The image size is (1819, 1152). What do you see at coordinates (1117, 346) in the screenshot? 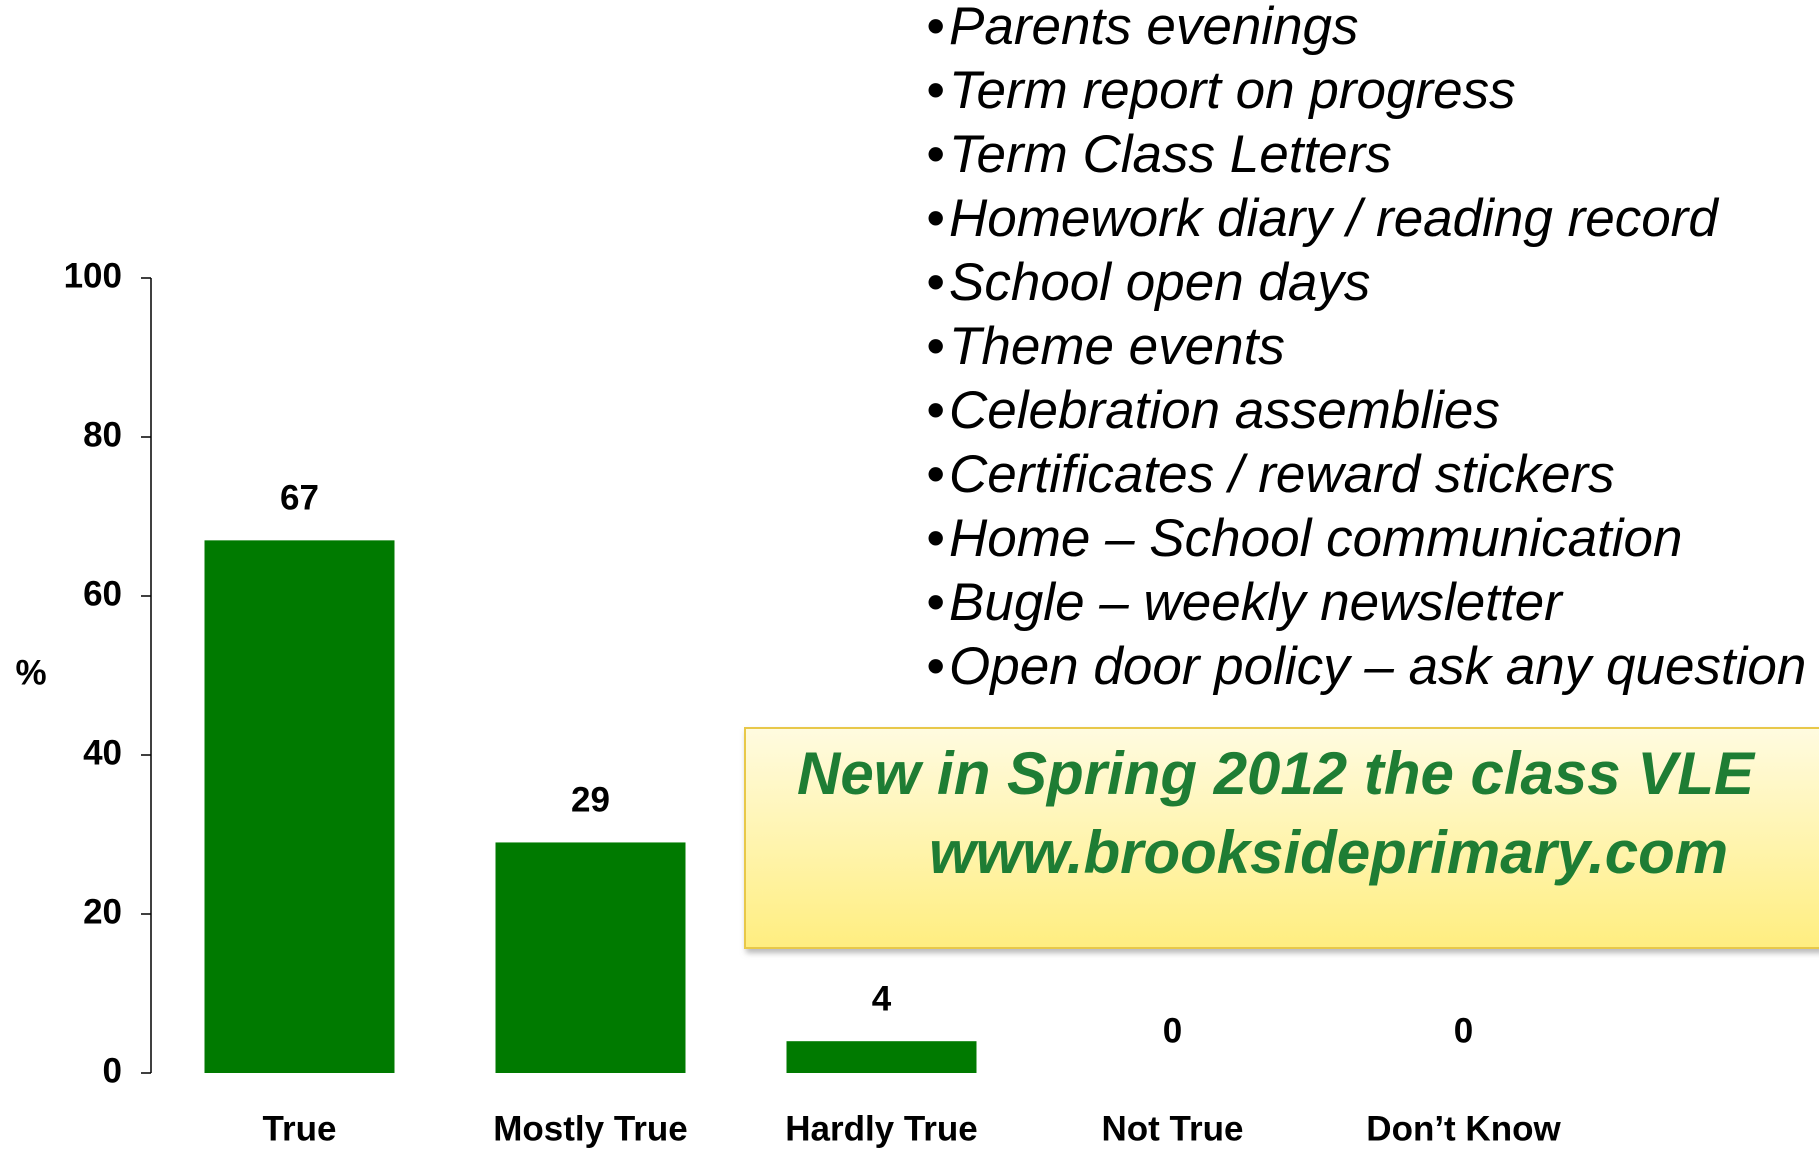
I see `bullet-item: Theme events` at bounding box center [1117, 346].